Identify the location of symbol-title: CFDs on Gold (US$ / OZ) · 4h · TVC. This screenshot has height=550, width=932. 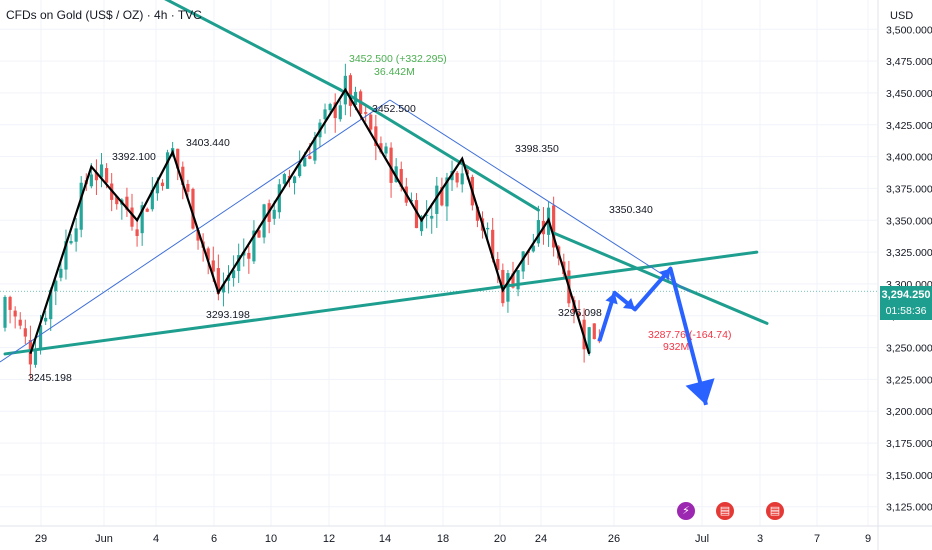
(104, 15).